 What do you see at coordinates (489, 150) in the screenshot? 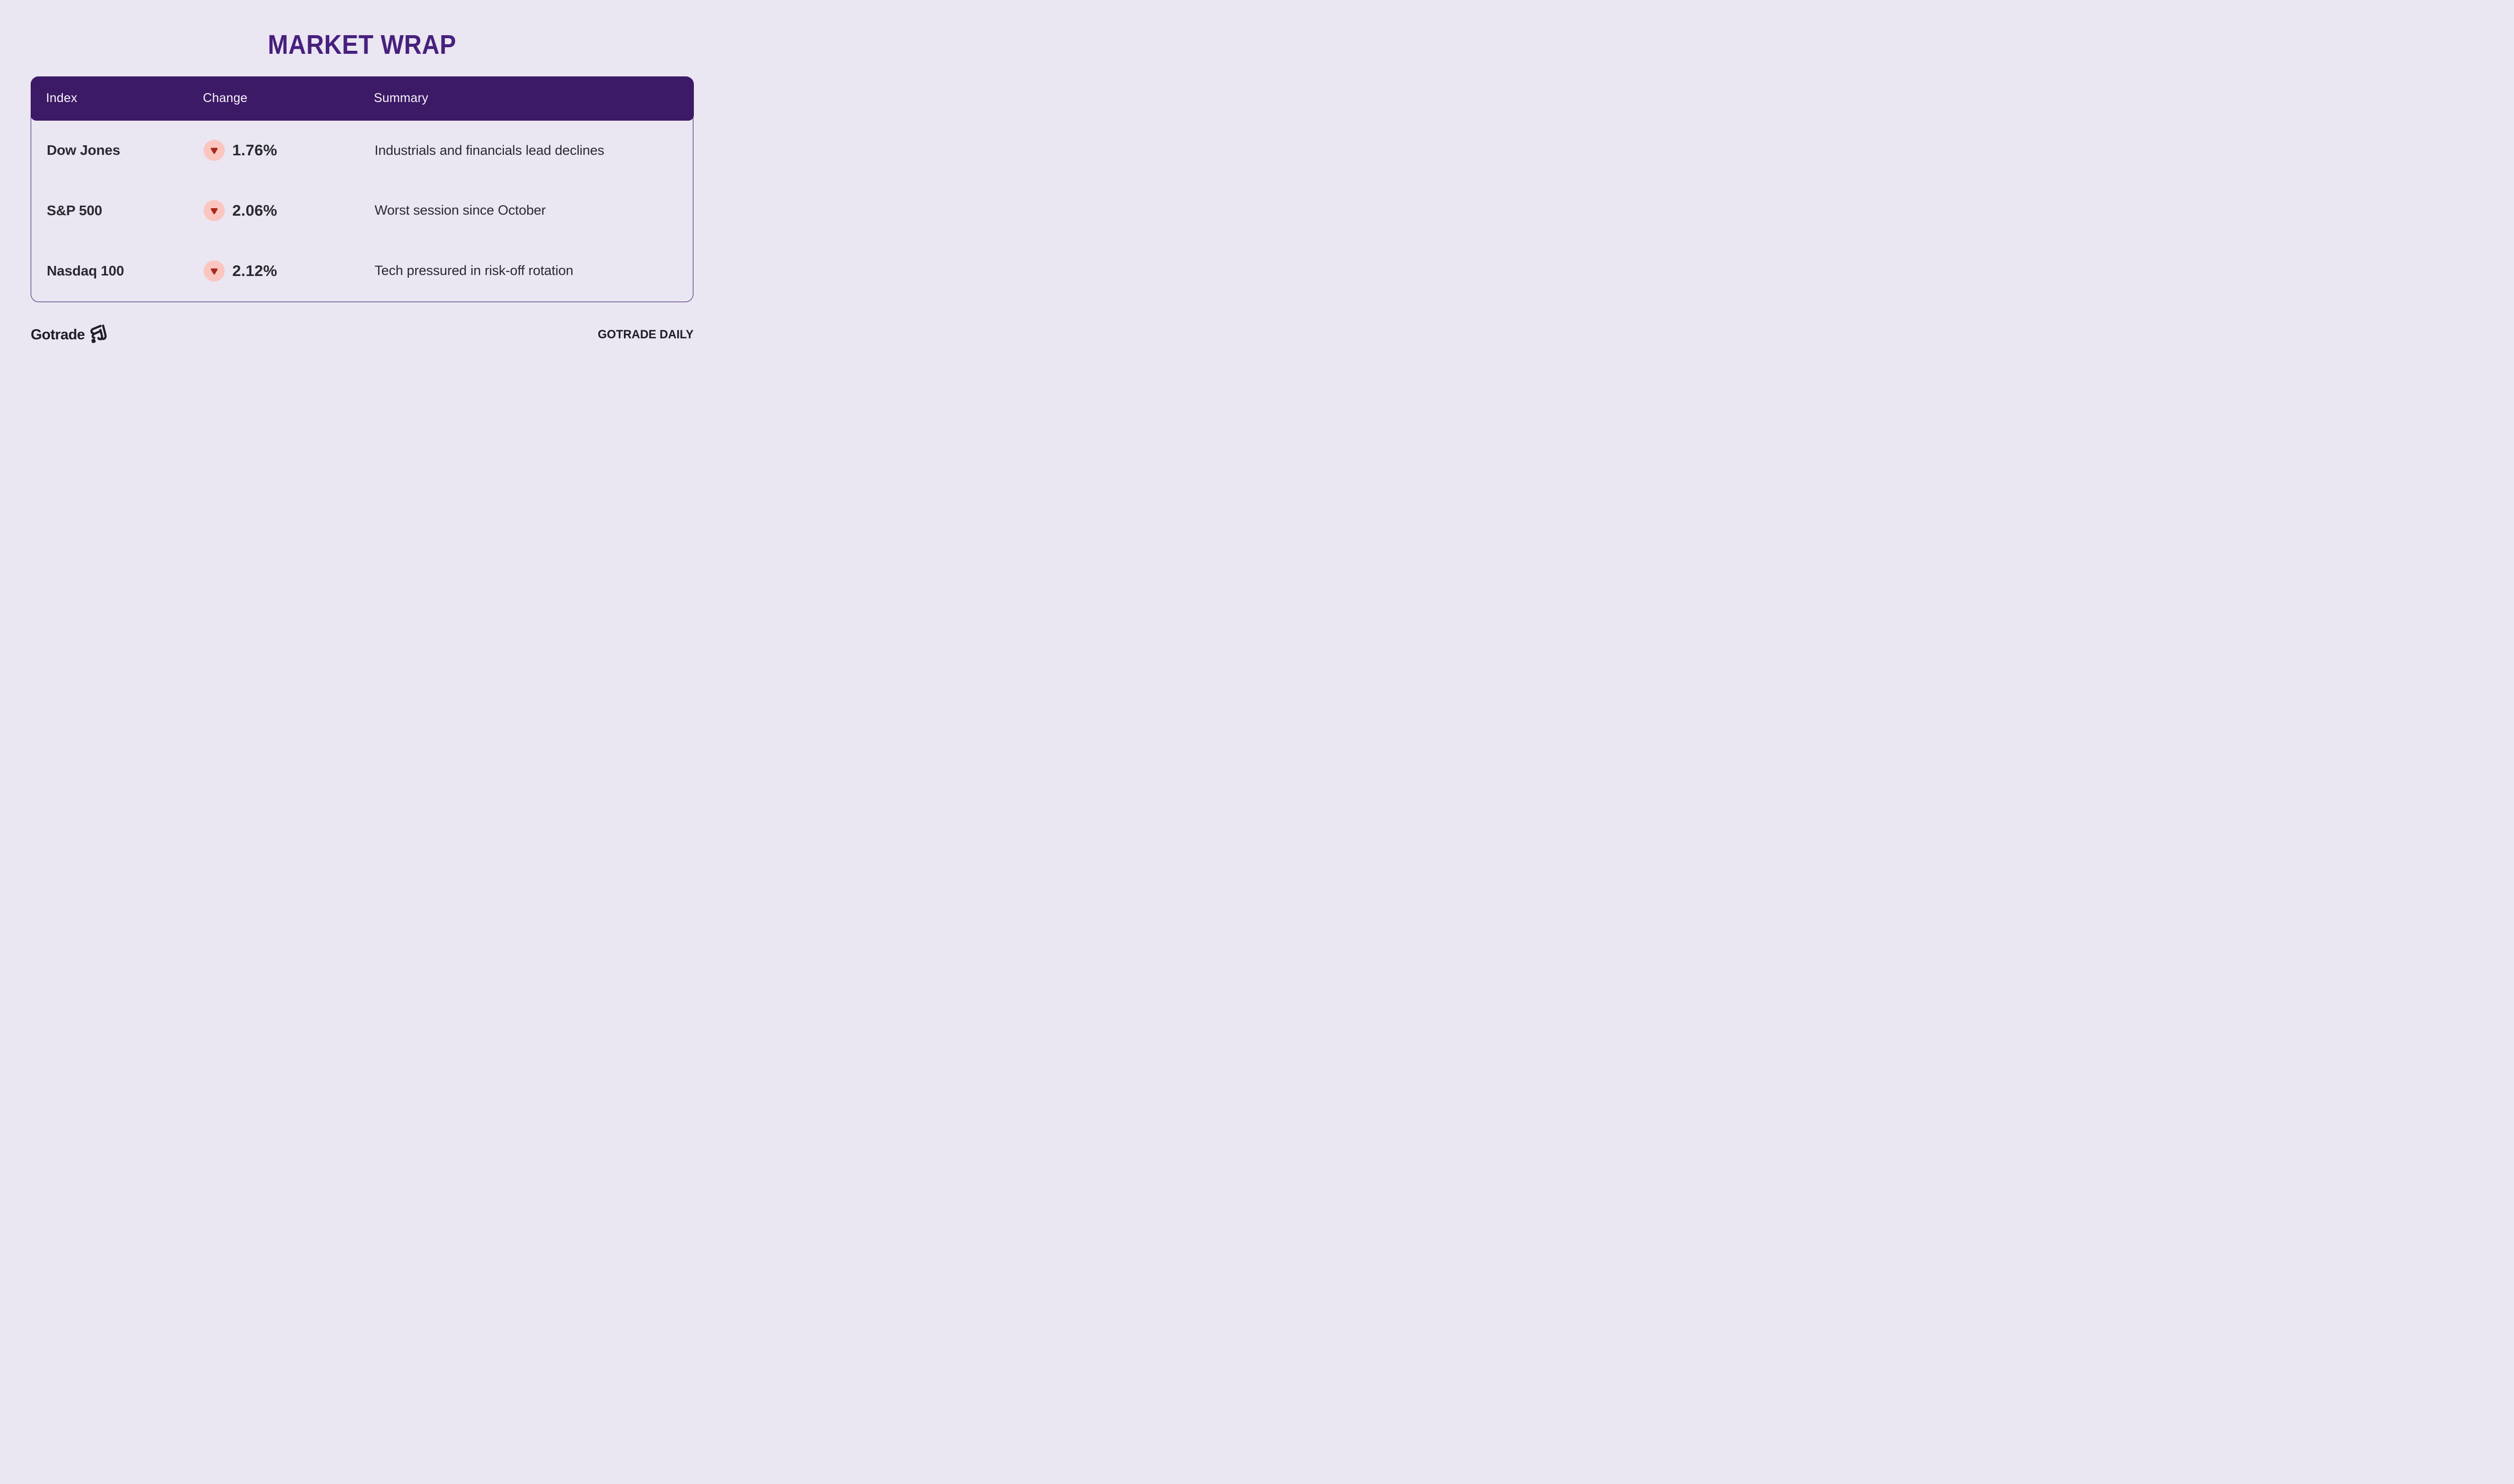
I see `summary-text: Industrials and financials lead declines` at bounding box center [489, 150].